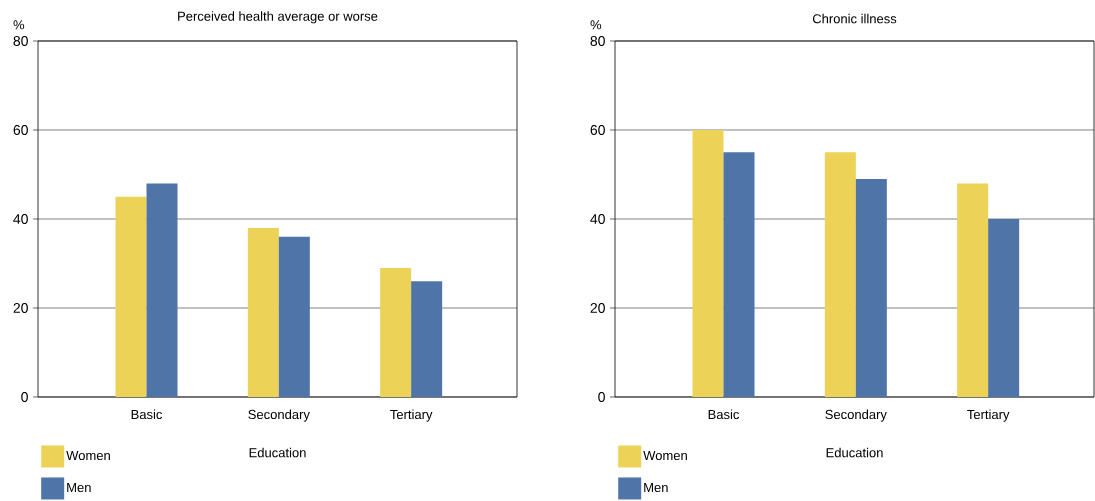 This screenshot has width=1095, height=501. What do you see at coordinates (854, 18) in the screenshot?
I see `chart-title: Chronic illness` at bounding box center [854, 18].